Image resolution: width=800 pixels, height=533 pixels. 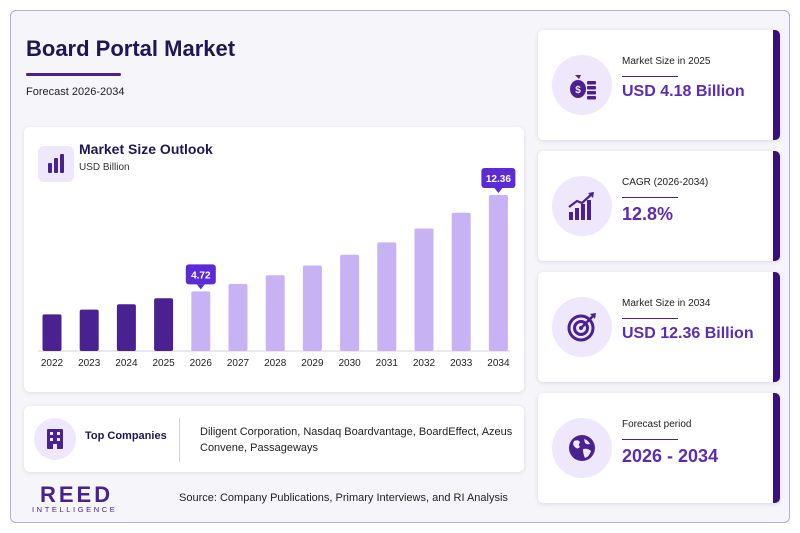 What do you see at coordinates (666, 61) in the screenshot?
I see `kpi-label: Market Size in 2025` at bounding box center [666, 61].